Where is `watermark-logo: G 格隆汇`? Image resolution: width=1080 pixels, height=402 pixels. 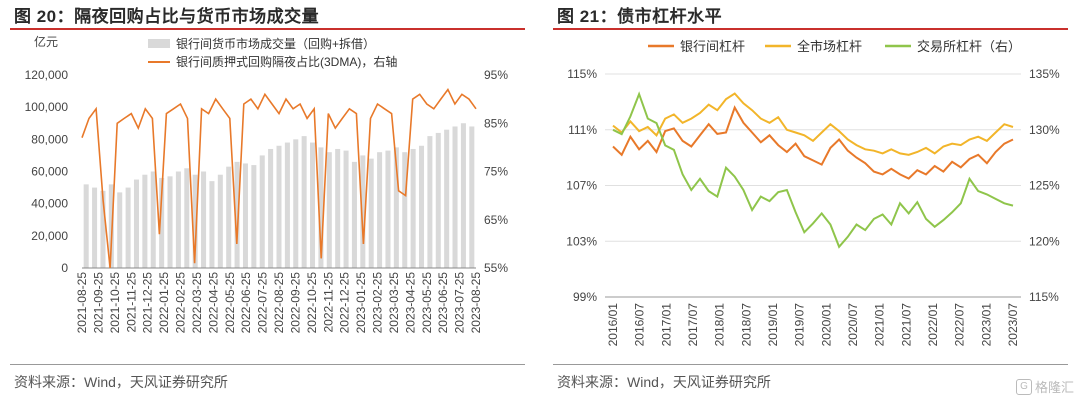 watermark-logo: G 格隆汇 is located at coordinates (1044, 386).